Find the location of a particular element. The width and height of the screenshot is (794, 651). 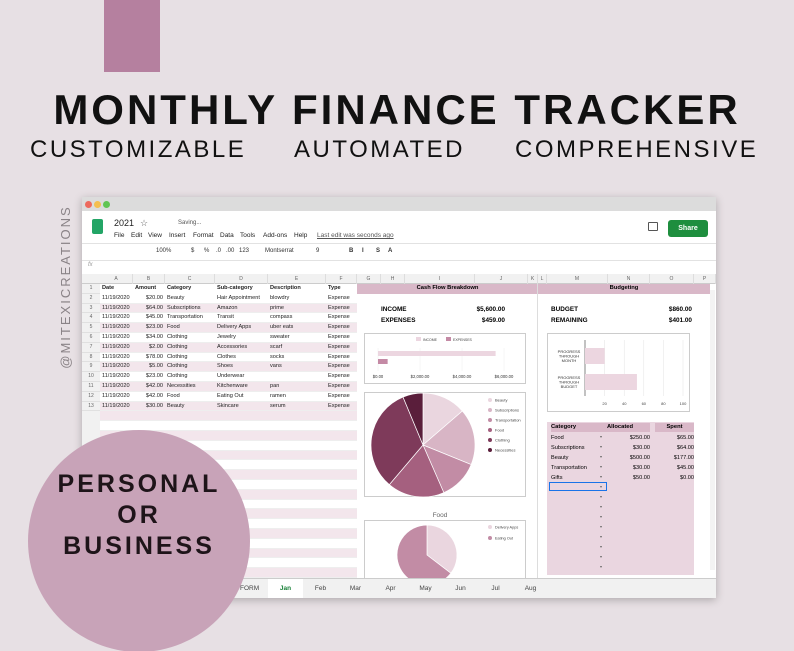

menu-item: Format is located at coordinates (203, 235).